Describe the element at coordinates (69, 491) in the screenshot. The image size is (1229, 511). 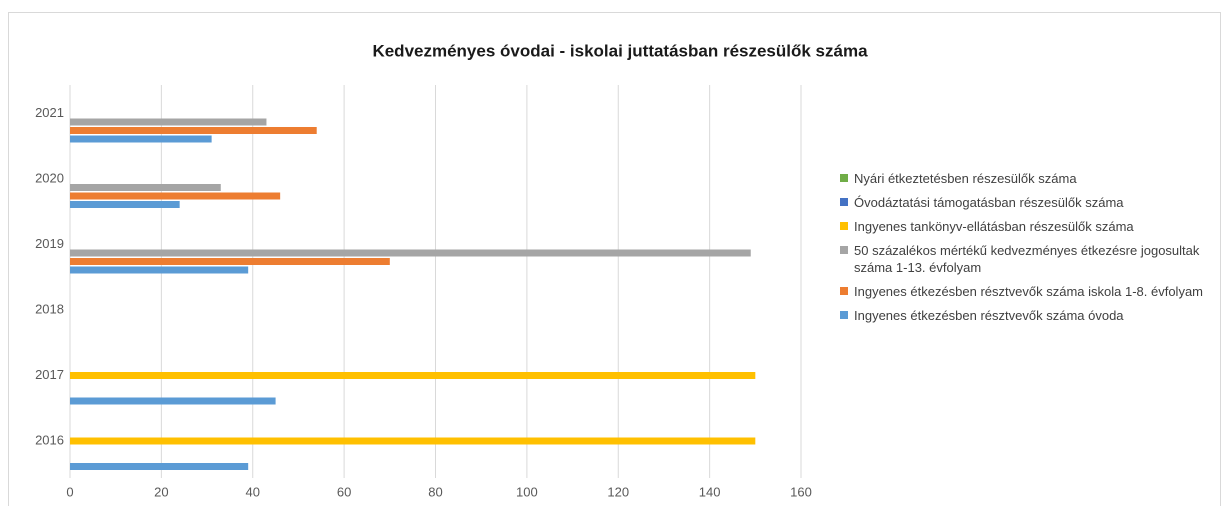
I see `x-tick-label: 0` at that location.